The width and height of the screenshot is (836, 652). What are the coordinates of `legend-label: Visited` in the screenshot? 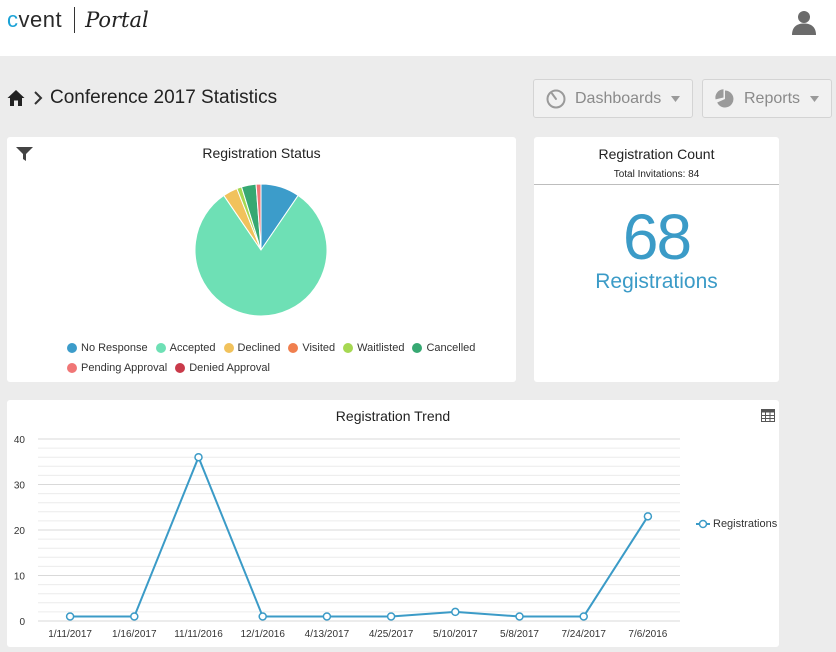 It's located at (319, 348).